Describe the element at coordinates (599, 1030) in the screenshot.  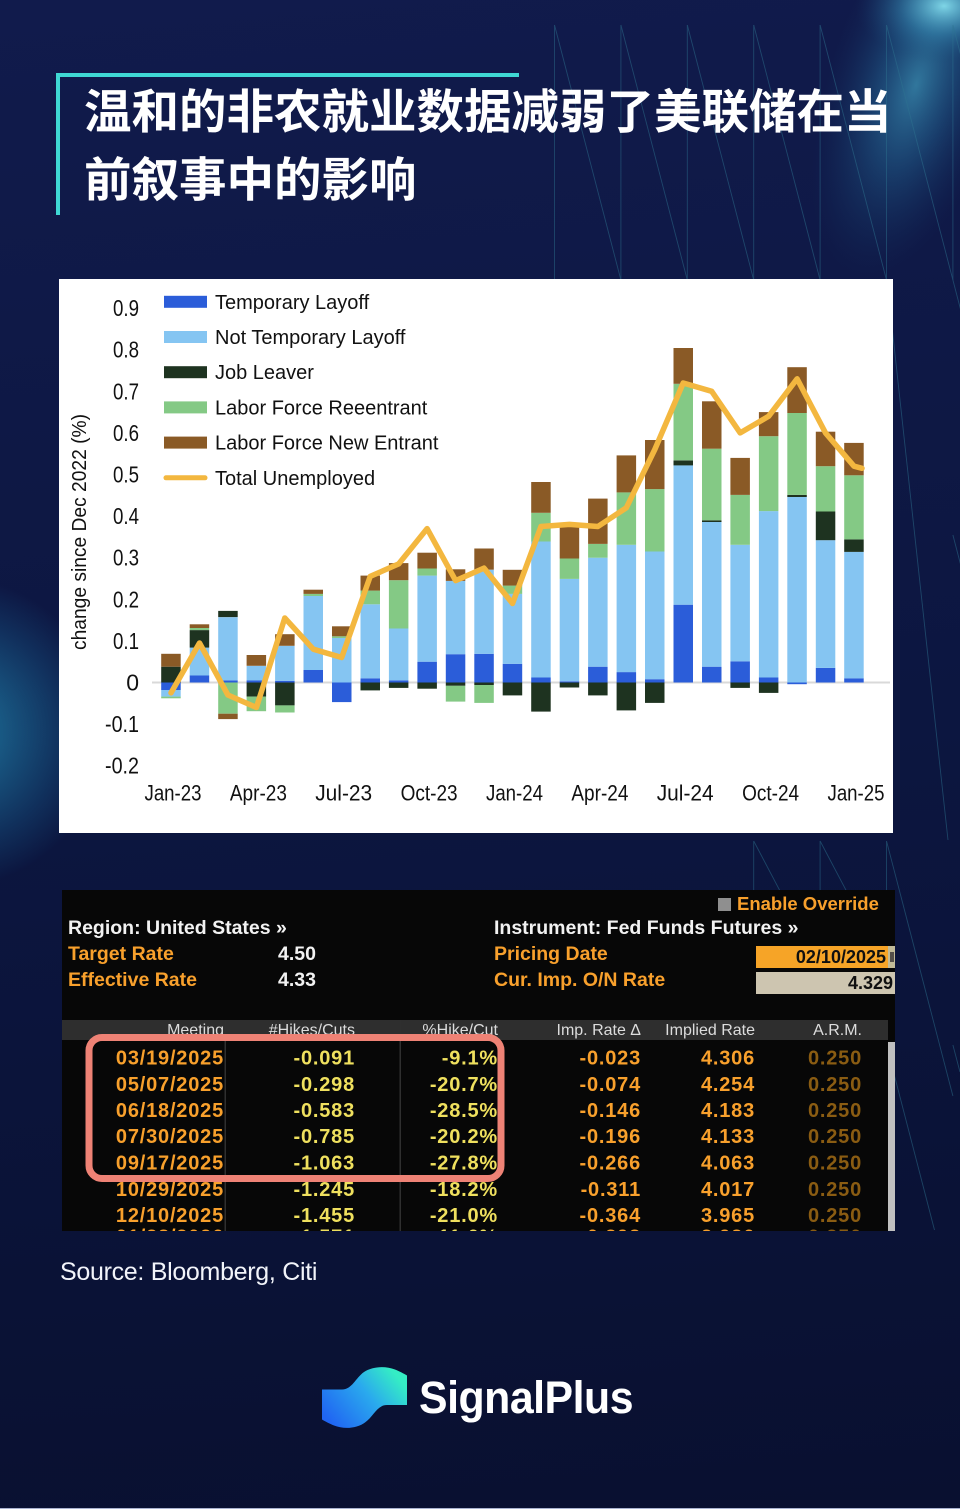
I see `svg-text: Imp. Rate Δ` at that location.